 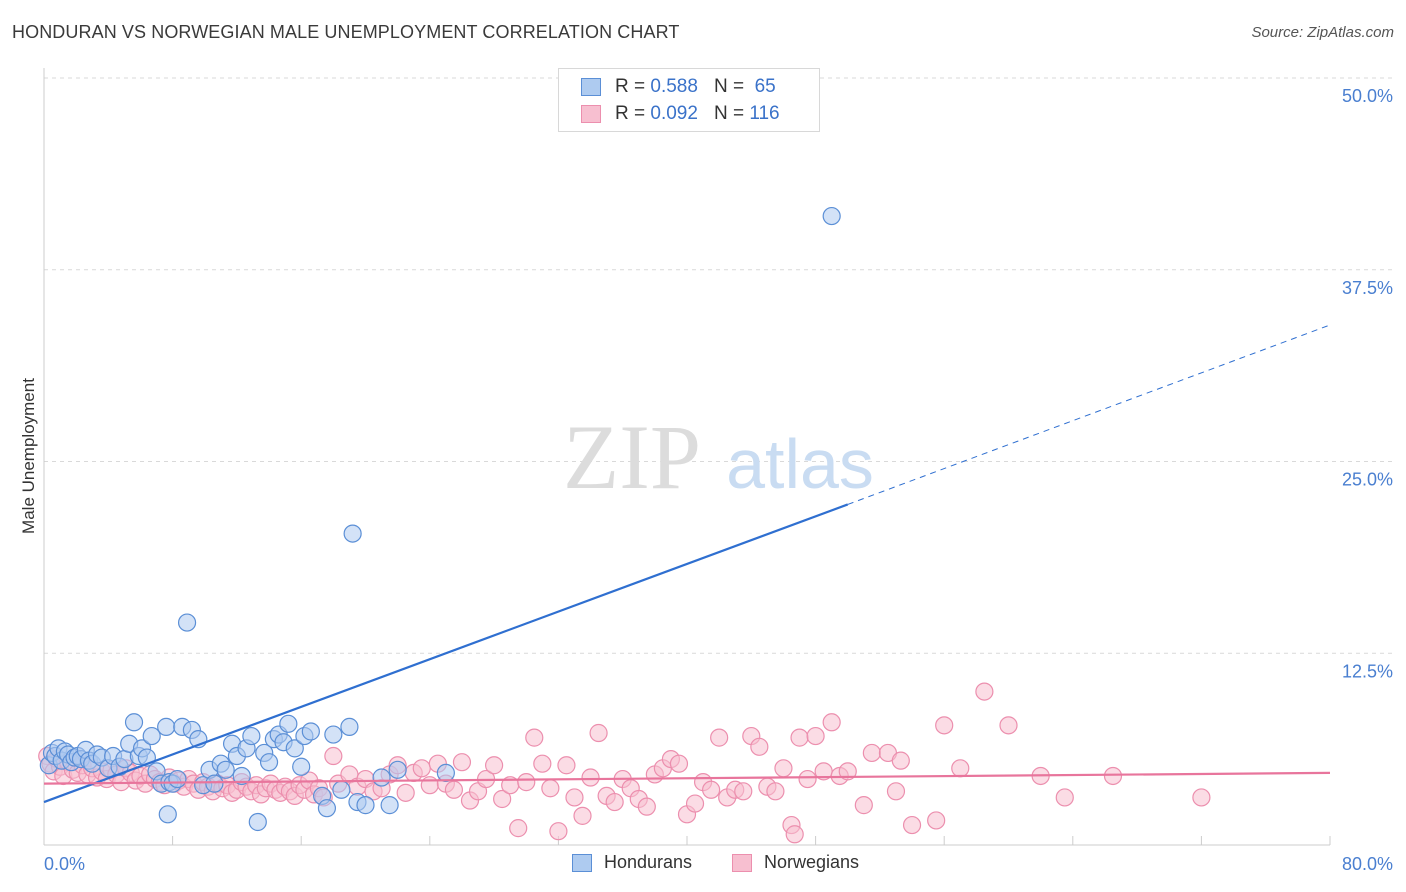 I want to click on legend-n-value: 116, so click(x=764, y=113).